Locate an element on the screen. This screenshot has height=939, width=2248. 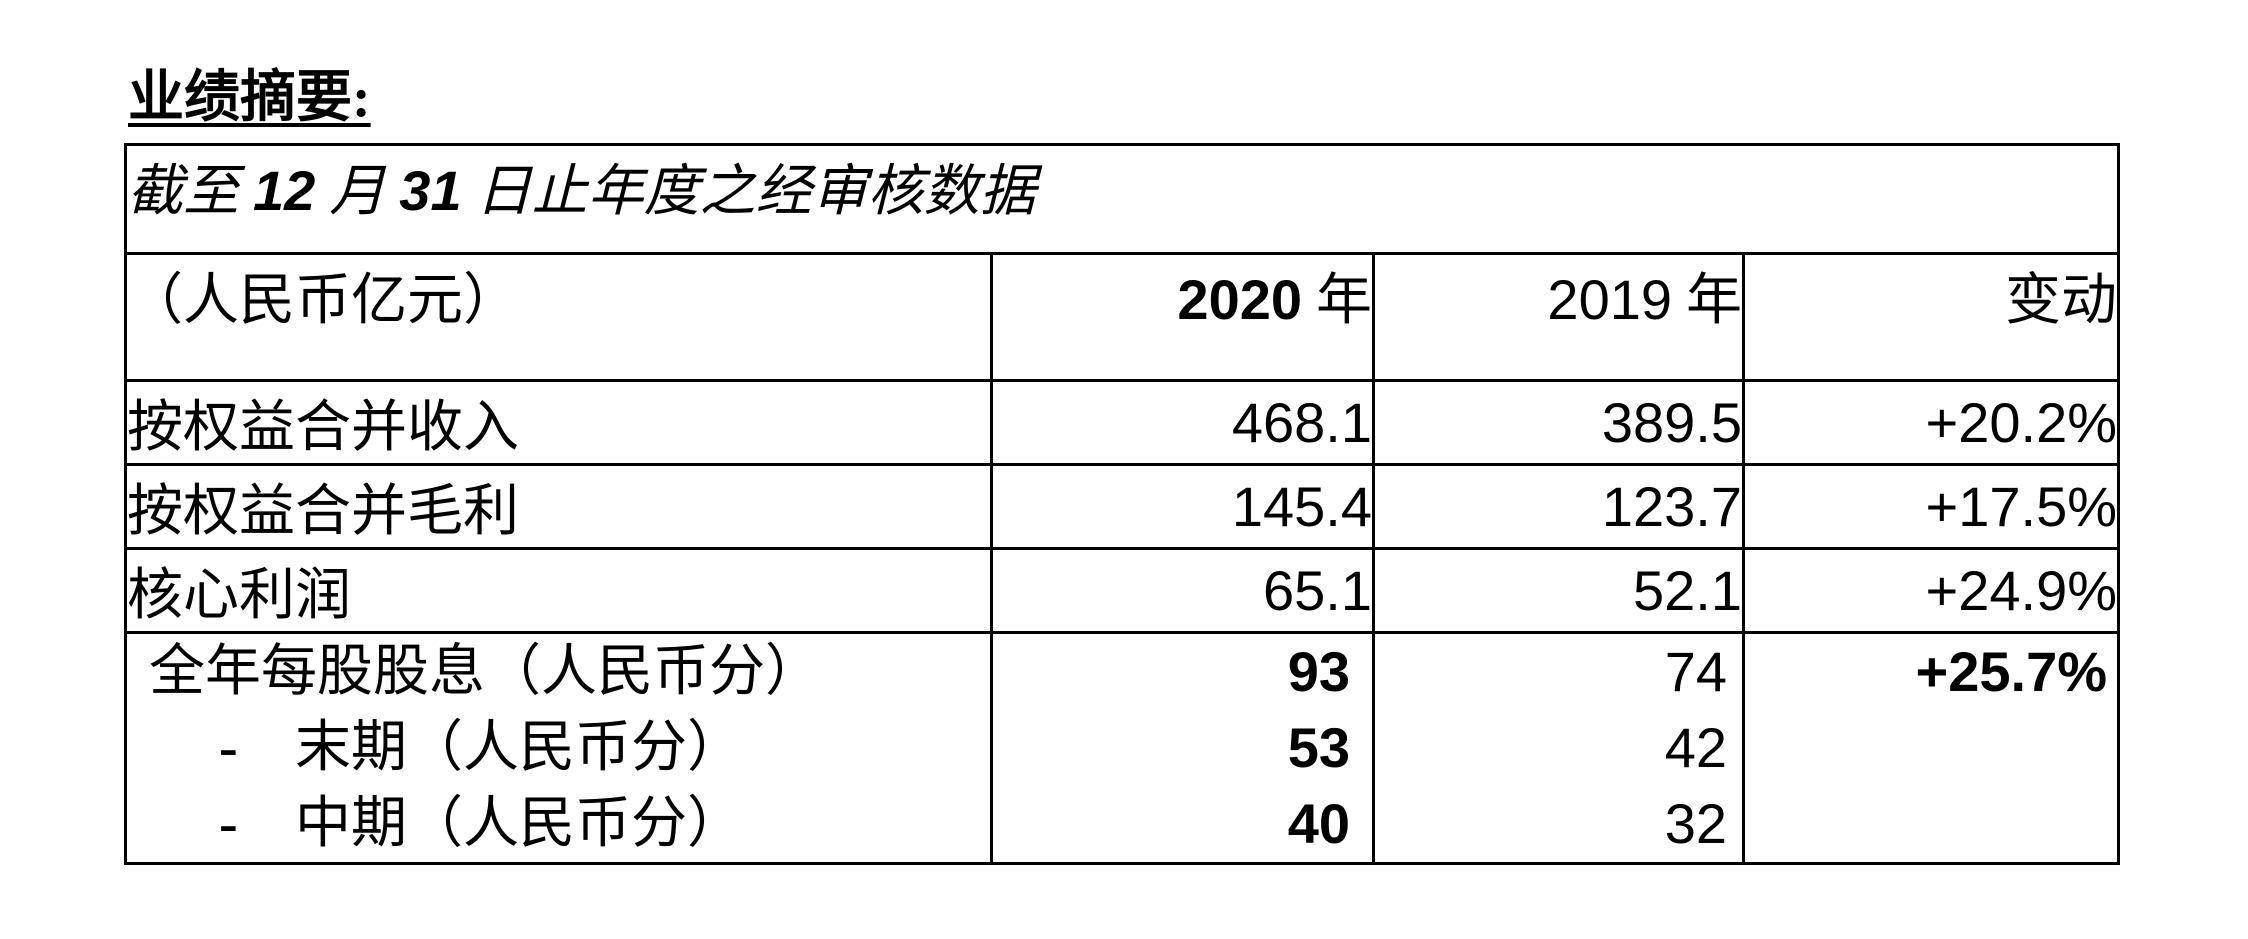
row-label: 核心利润 is located at coordinates (558, 590).